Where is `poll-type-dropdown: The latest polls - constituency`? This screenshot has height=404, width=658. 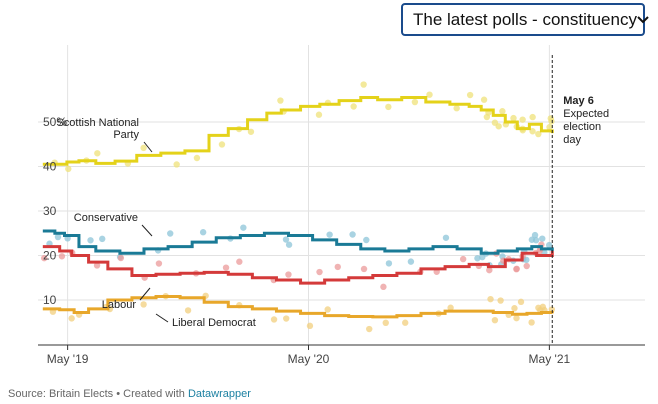
poll-type-dropdown: The latest polls - constituency is located at coordinates (525, 19).